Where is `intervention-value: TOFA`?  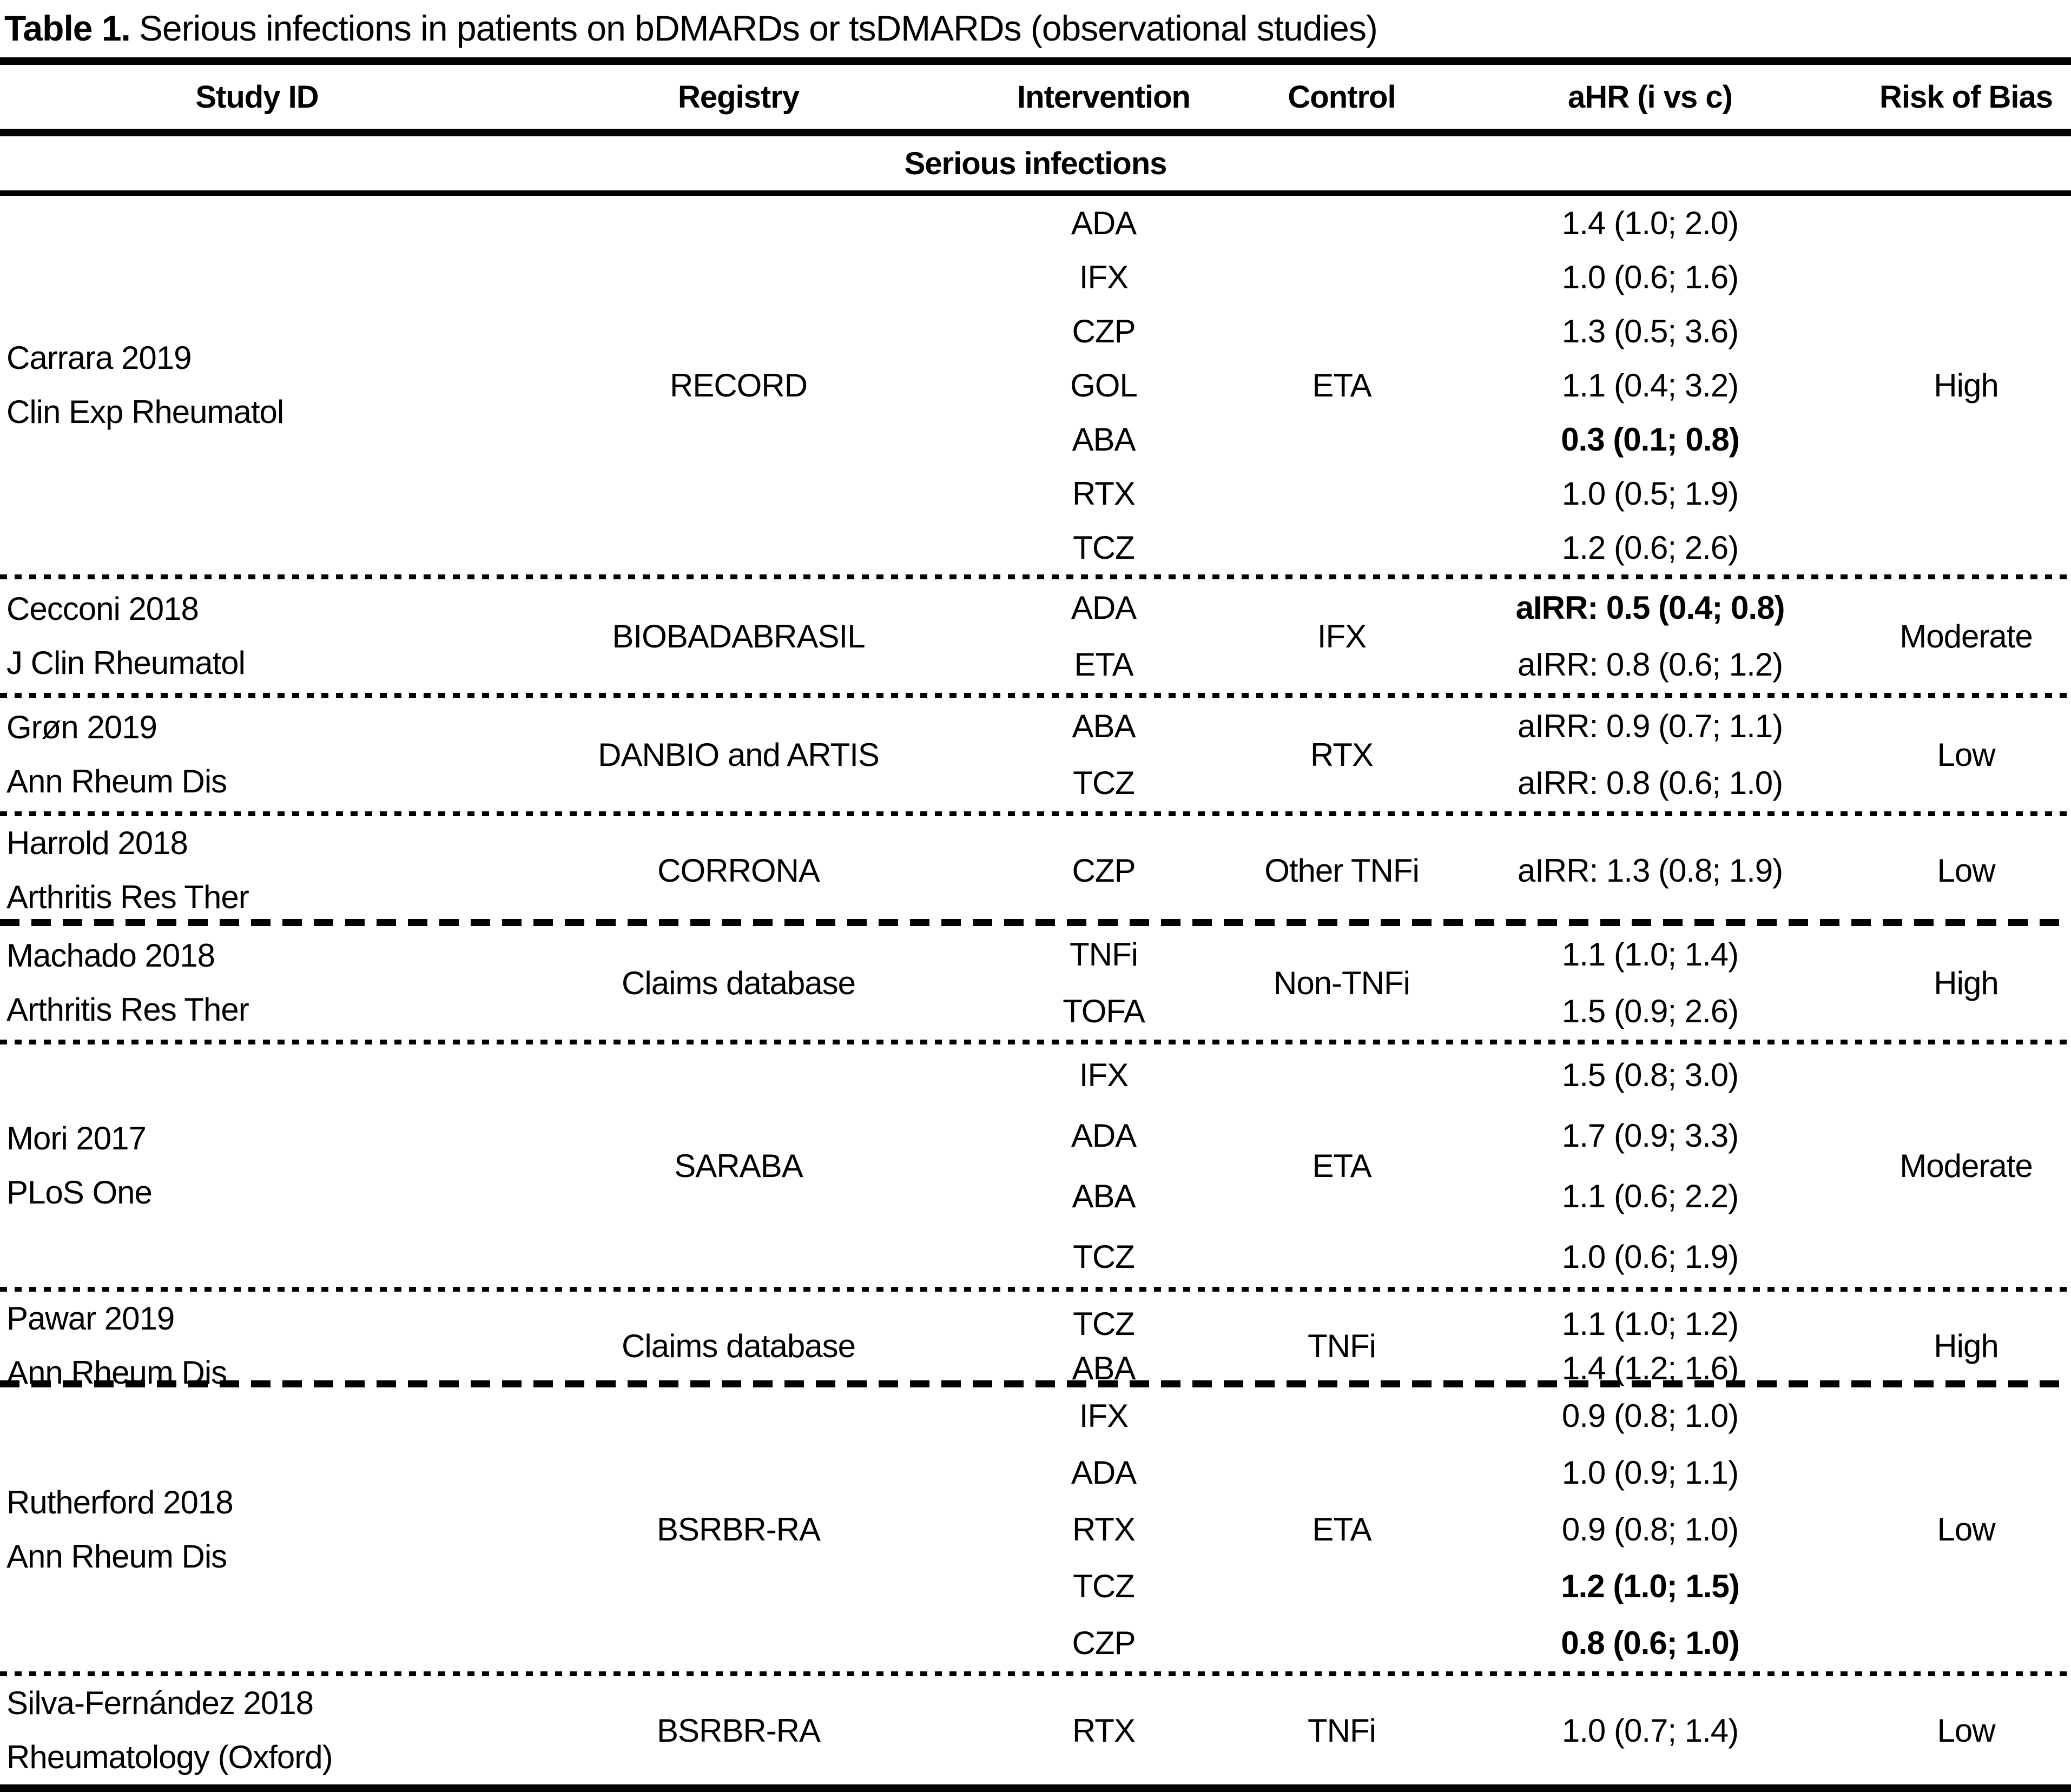
intervention-value: TOFA is located at coordinates (1104, 1011).